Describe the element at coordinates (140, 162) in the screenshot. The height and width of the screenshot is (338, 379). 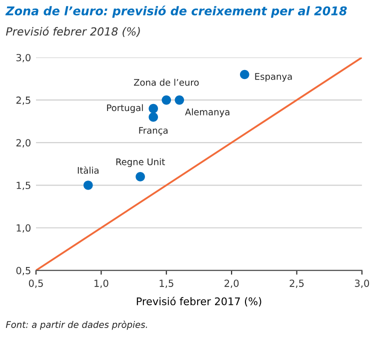
I see `annotation: Regne Unit` at that location.